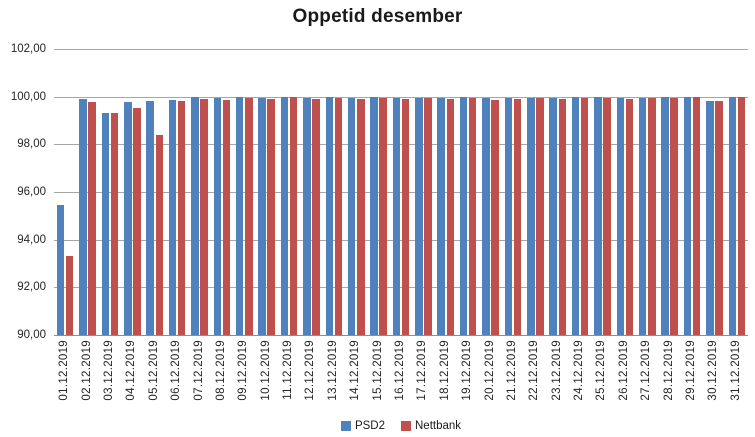 This screenshot has height=437, width=755. I want to click on bar-psd2-05.12.2019, so click(150, 217).